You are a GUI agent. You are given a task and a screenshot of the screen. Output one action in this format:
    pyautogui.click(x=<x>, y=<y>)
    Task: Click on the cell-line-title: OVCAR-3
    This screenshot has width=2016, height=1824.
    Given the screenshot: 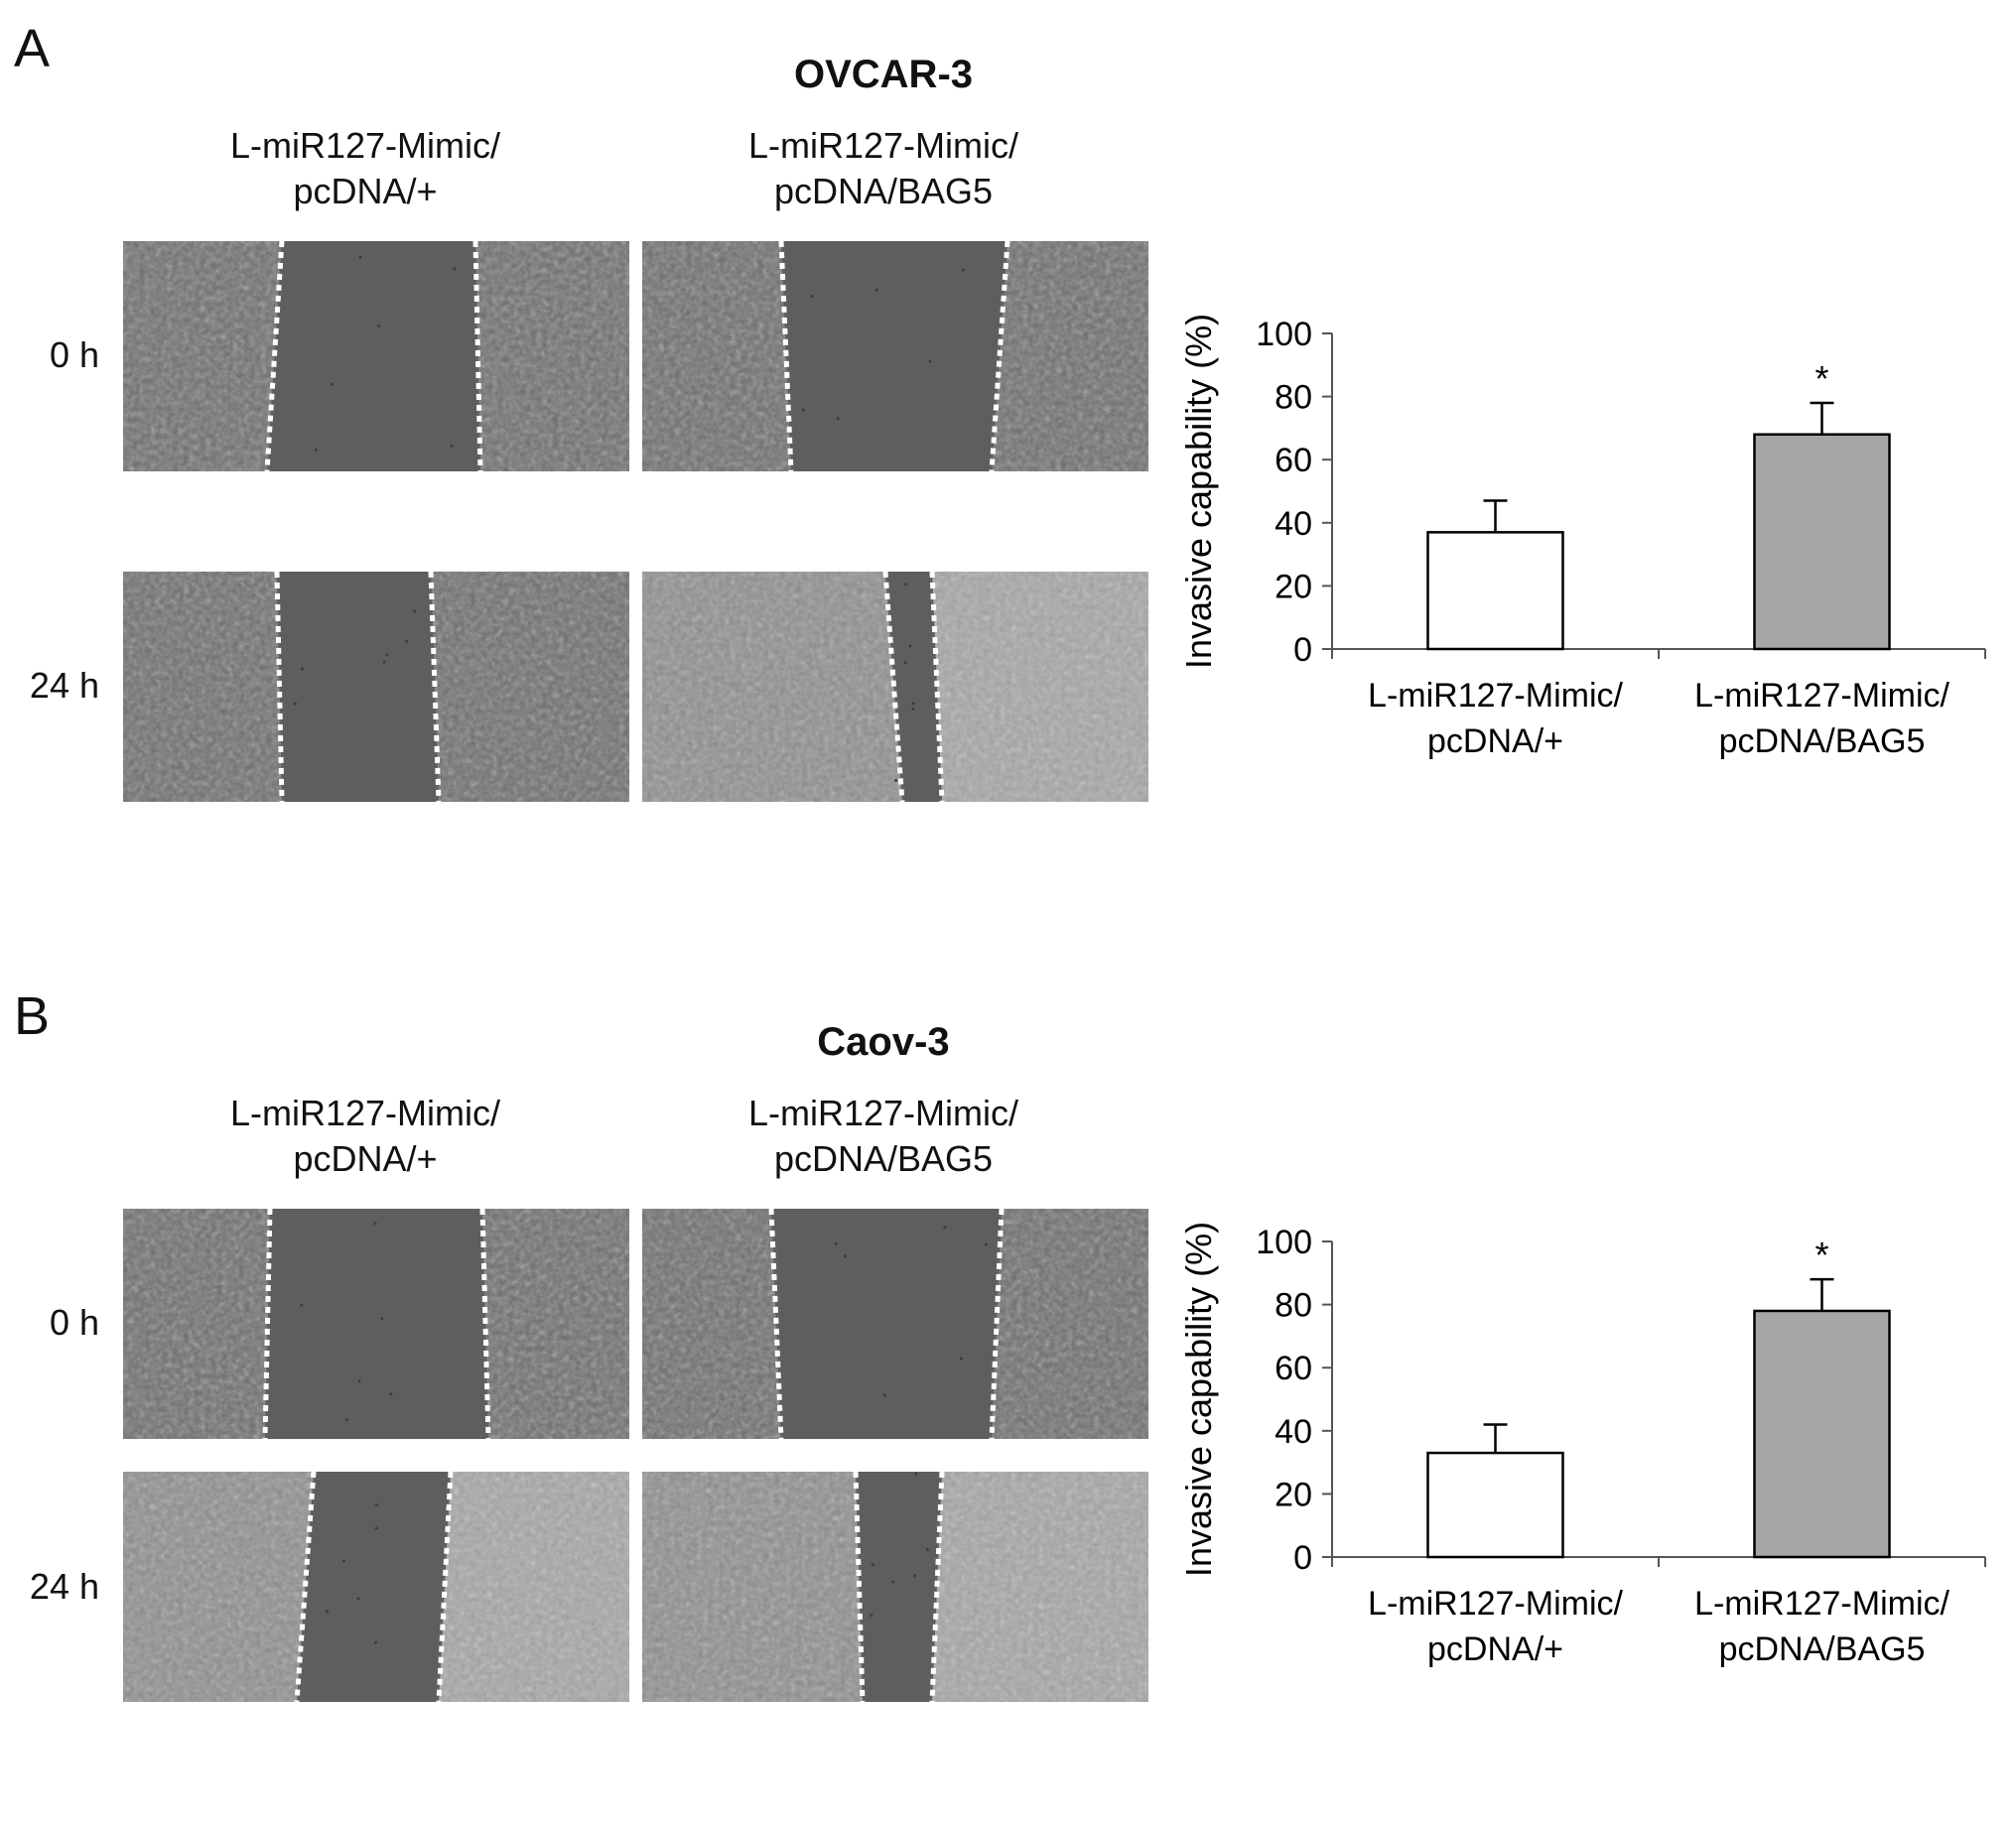 What is the action you would take?
    pyautogui.click(x=884, y=74)
    